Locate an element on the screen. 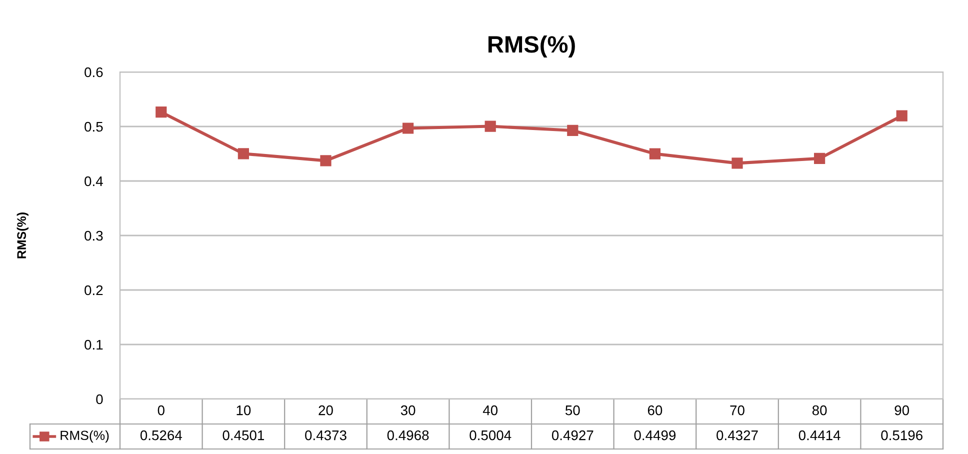 This screenshot has height=454, width=968. legend-label: RMS(%) is located at coordinates (84, 436).